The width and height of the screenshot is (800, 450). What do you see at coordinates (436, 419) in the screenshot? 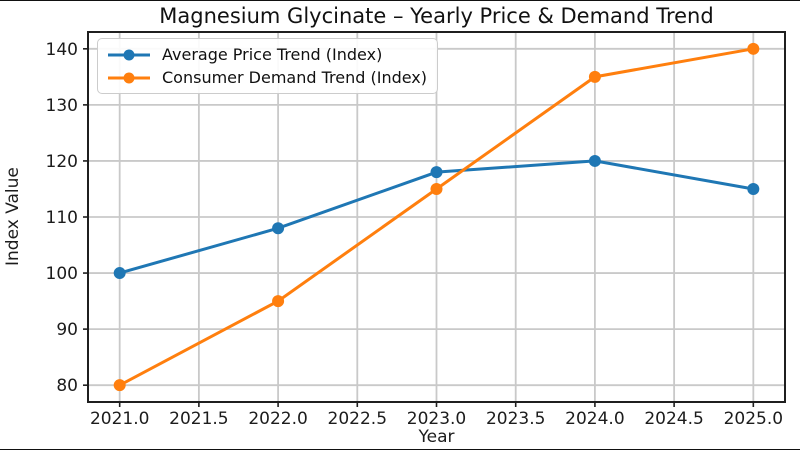
I see `x-tick-label: 2023.0` at bounding box center [436, 419].